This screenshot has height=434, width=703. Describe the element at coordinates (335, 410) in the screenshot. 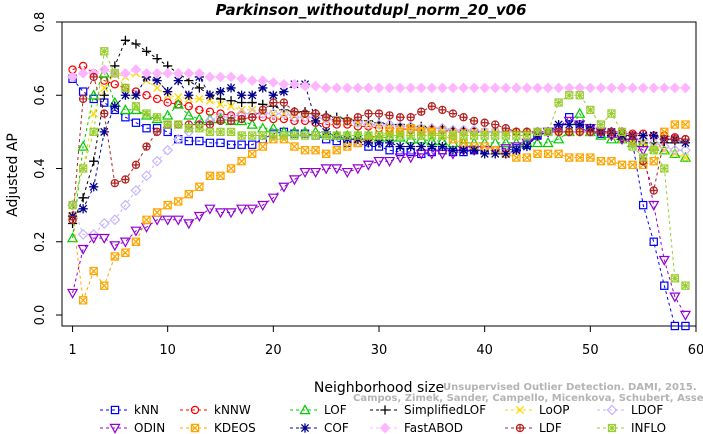

I see `legend-label-lof: LOF` at that location.